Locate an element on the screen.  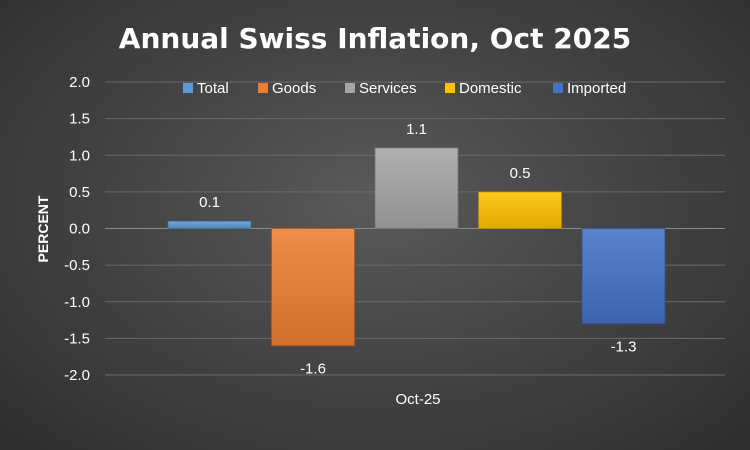
y-tick-label: 0.5 is located at coordinates (79, 192).